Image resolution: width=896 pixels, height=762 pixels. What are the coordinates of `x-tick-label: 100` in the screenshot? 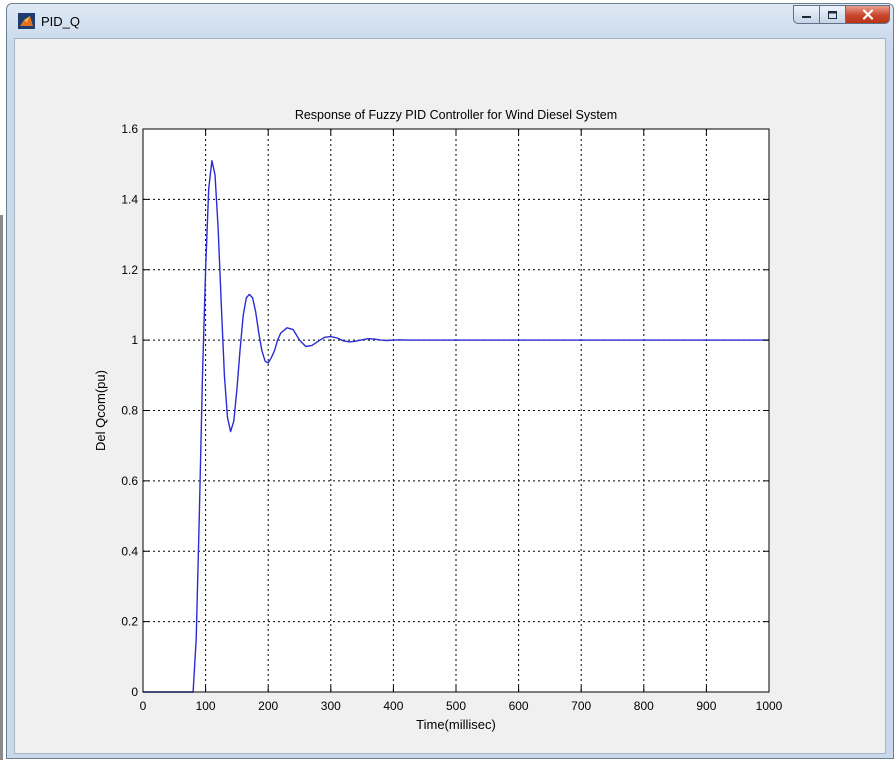 It's located at (206, 706).